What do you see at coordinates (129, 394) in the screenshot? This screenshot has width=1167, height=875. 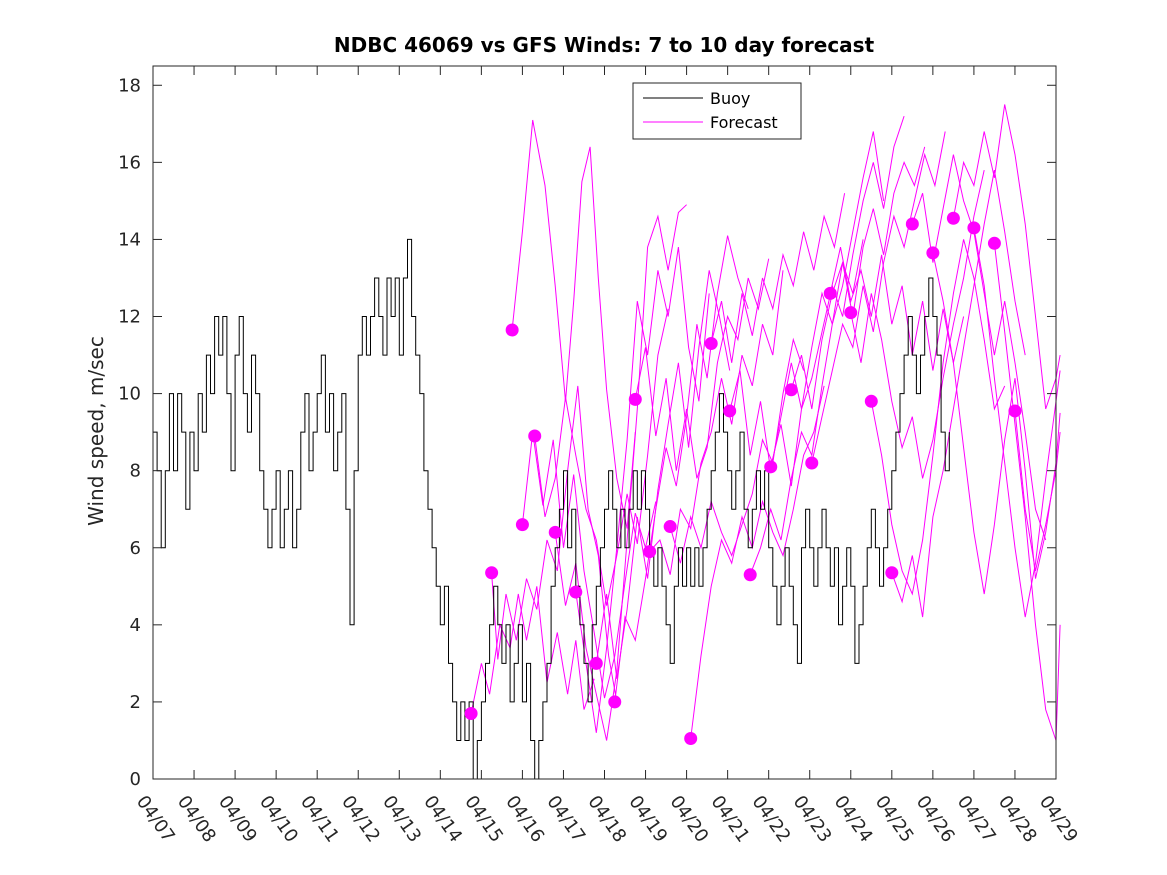 I see `y-tick-label: 10` at bounding box center [129, 394].